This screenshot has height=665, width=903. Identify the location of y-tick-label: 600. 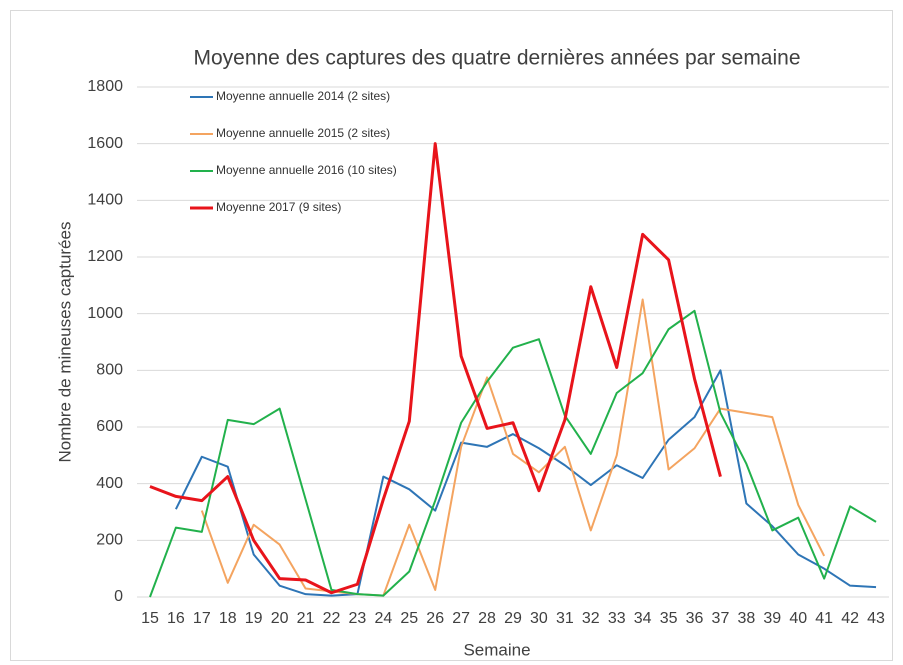
(109, 426).